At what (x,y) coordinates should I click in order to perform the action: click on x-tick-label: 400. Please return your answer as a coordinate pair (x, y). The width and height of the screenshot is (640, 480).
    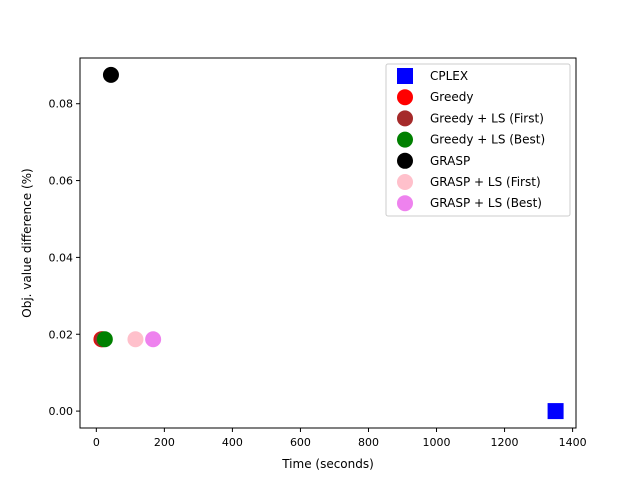
    Looking at the image, I should click on (232, 442).